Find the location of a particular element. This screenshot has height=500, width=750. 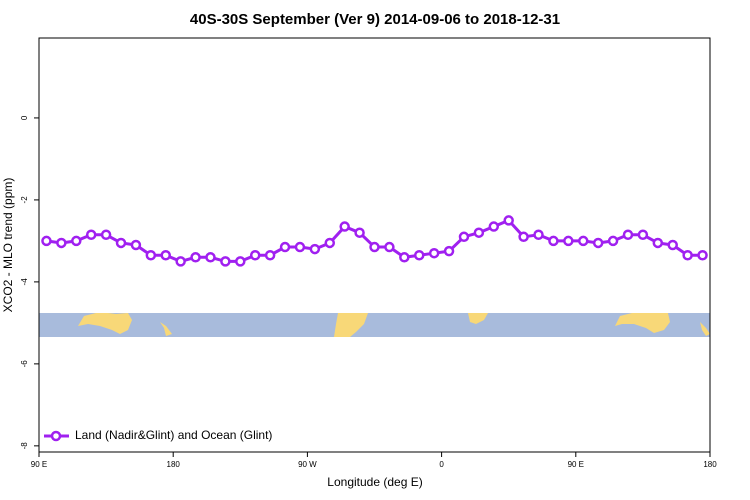

x-tick-label: 0 is located at coordinates (441, 464).